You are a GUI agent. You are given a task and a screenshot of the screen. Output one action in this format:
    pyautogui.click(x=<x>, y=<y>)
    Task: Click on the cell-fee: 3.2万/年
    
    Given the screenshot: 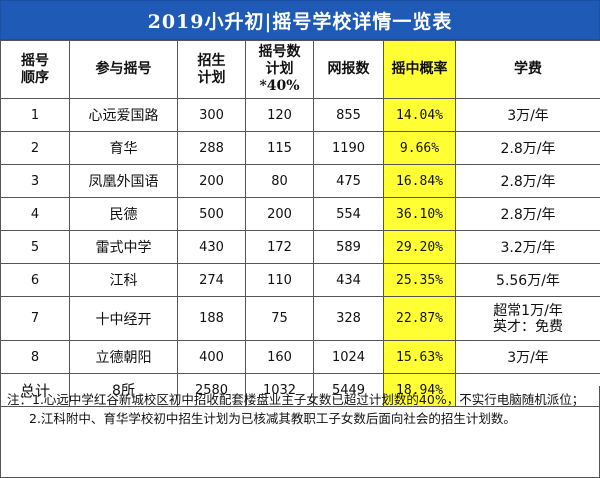 What is the action you would take?
    pyautogui.click(x=527, y=247)
    